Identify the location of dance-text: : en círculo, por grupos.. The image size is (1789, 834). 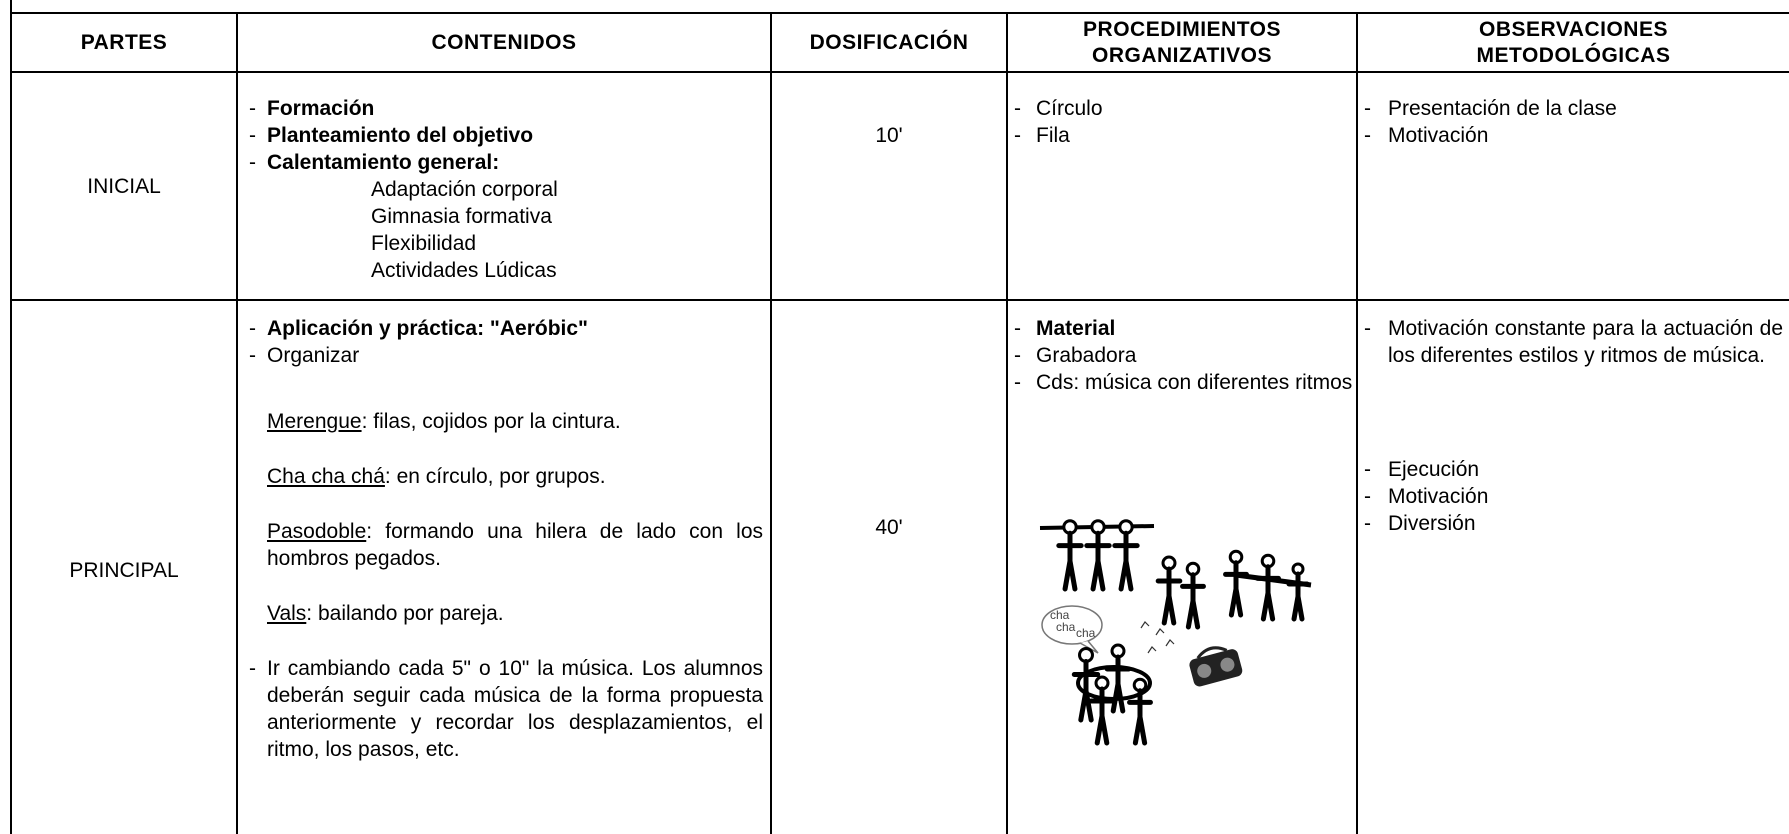
(495, 476).